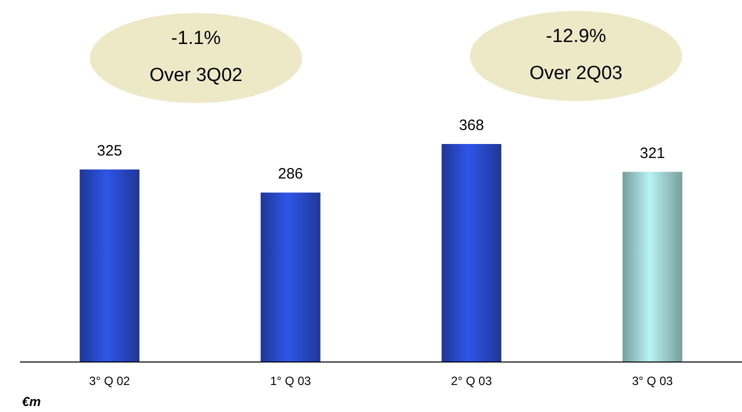 This screenshot has width=742, height=412. Describe the element at coordinates (109, 381) in the screenshot. I see `x-tick-label: 3° Q 02` at that location.